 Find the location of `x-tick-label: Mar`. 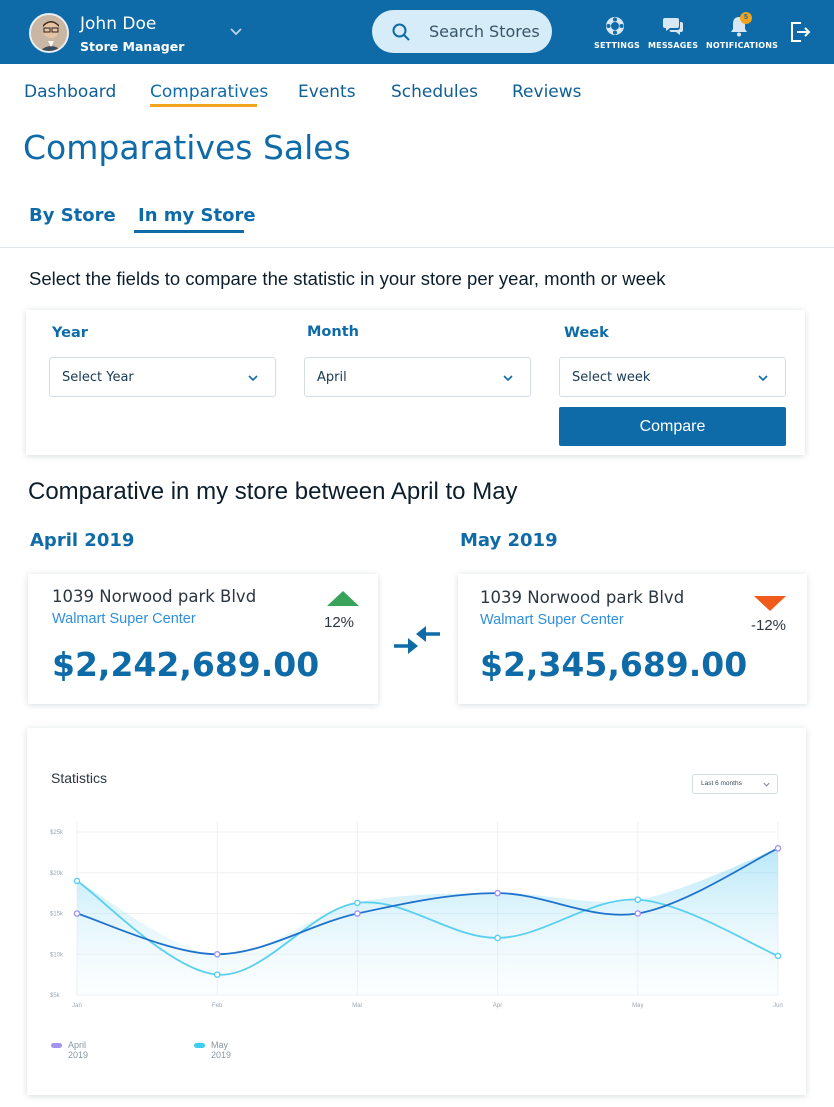

x-tick-label: Mar is located at coordinates (357, 1006).